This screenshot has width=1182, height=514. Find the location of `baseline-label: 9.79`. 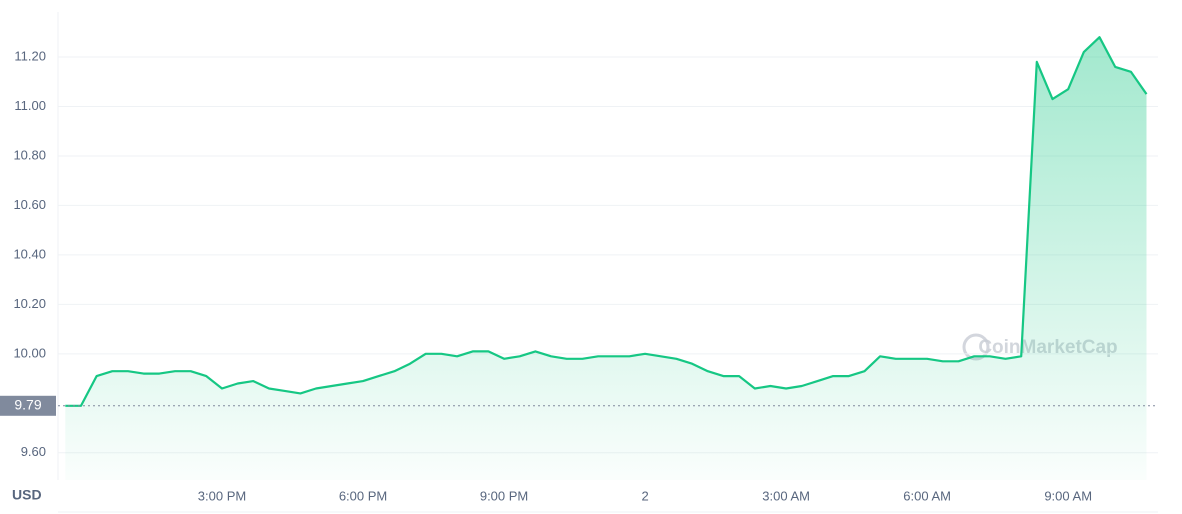

baseline-label: 9.79 is located at coordinates (27, 404).